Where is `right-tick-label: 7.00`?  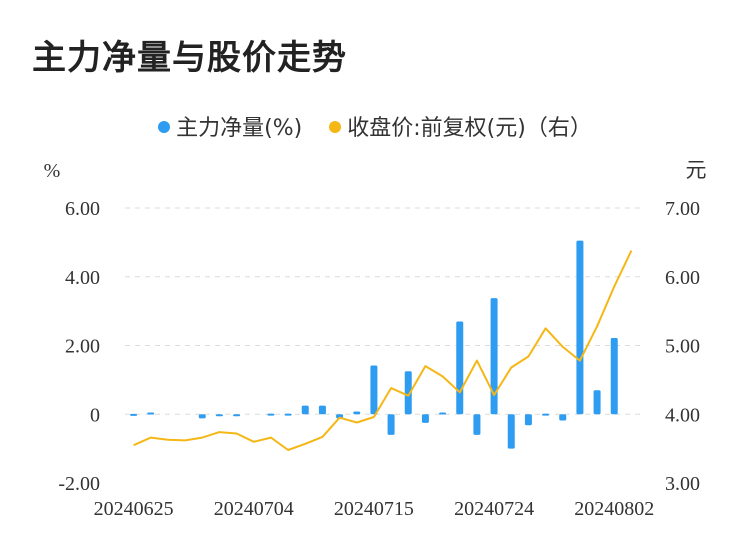 right-tick-label: 7.00 is located at coordinates (682, 209).